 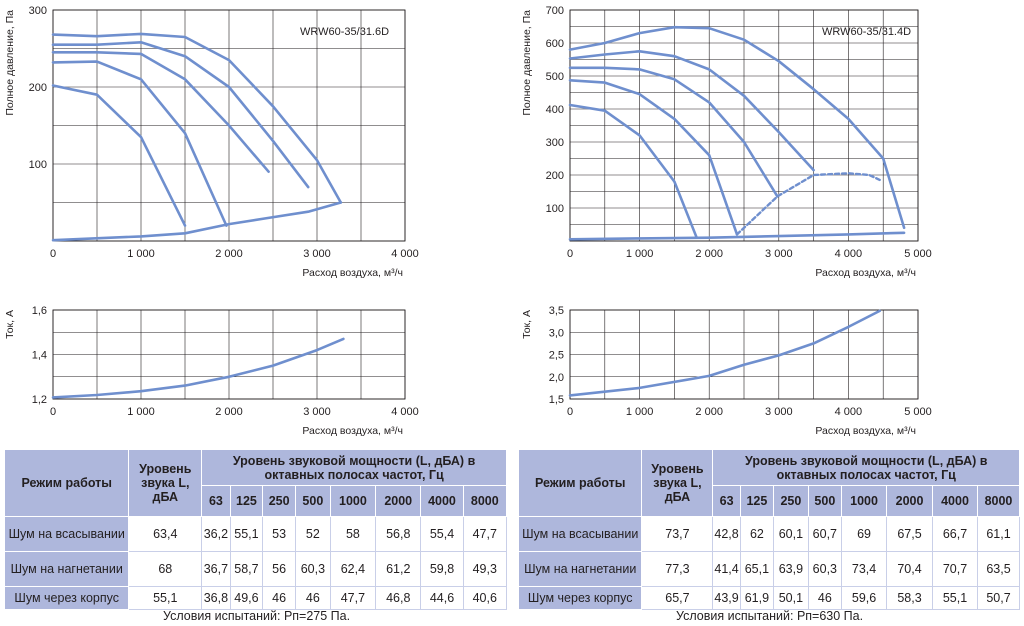 I want to click on row-band-value: 65,1, so click(x=757, y=569).